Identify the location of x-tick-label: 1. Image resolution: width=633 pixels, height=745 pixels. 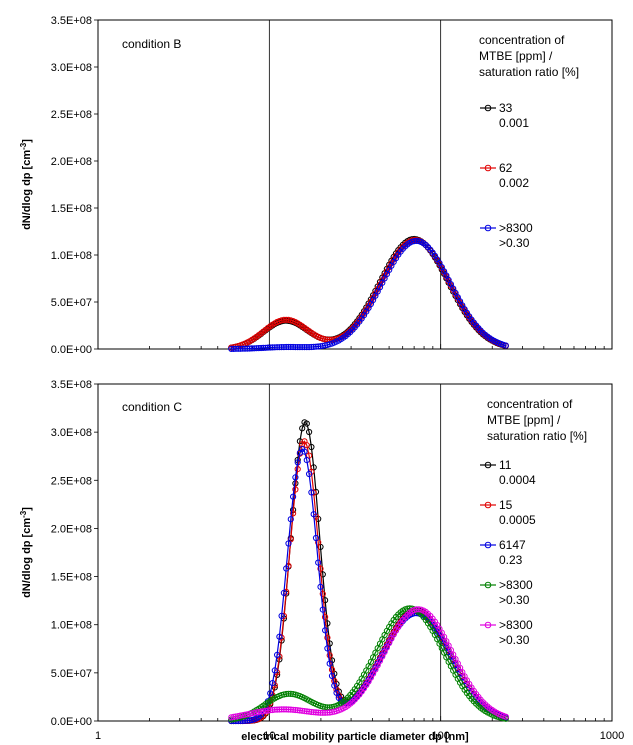
(98, 736).